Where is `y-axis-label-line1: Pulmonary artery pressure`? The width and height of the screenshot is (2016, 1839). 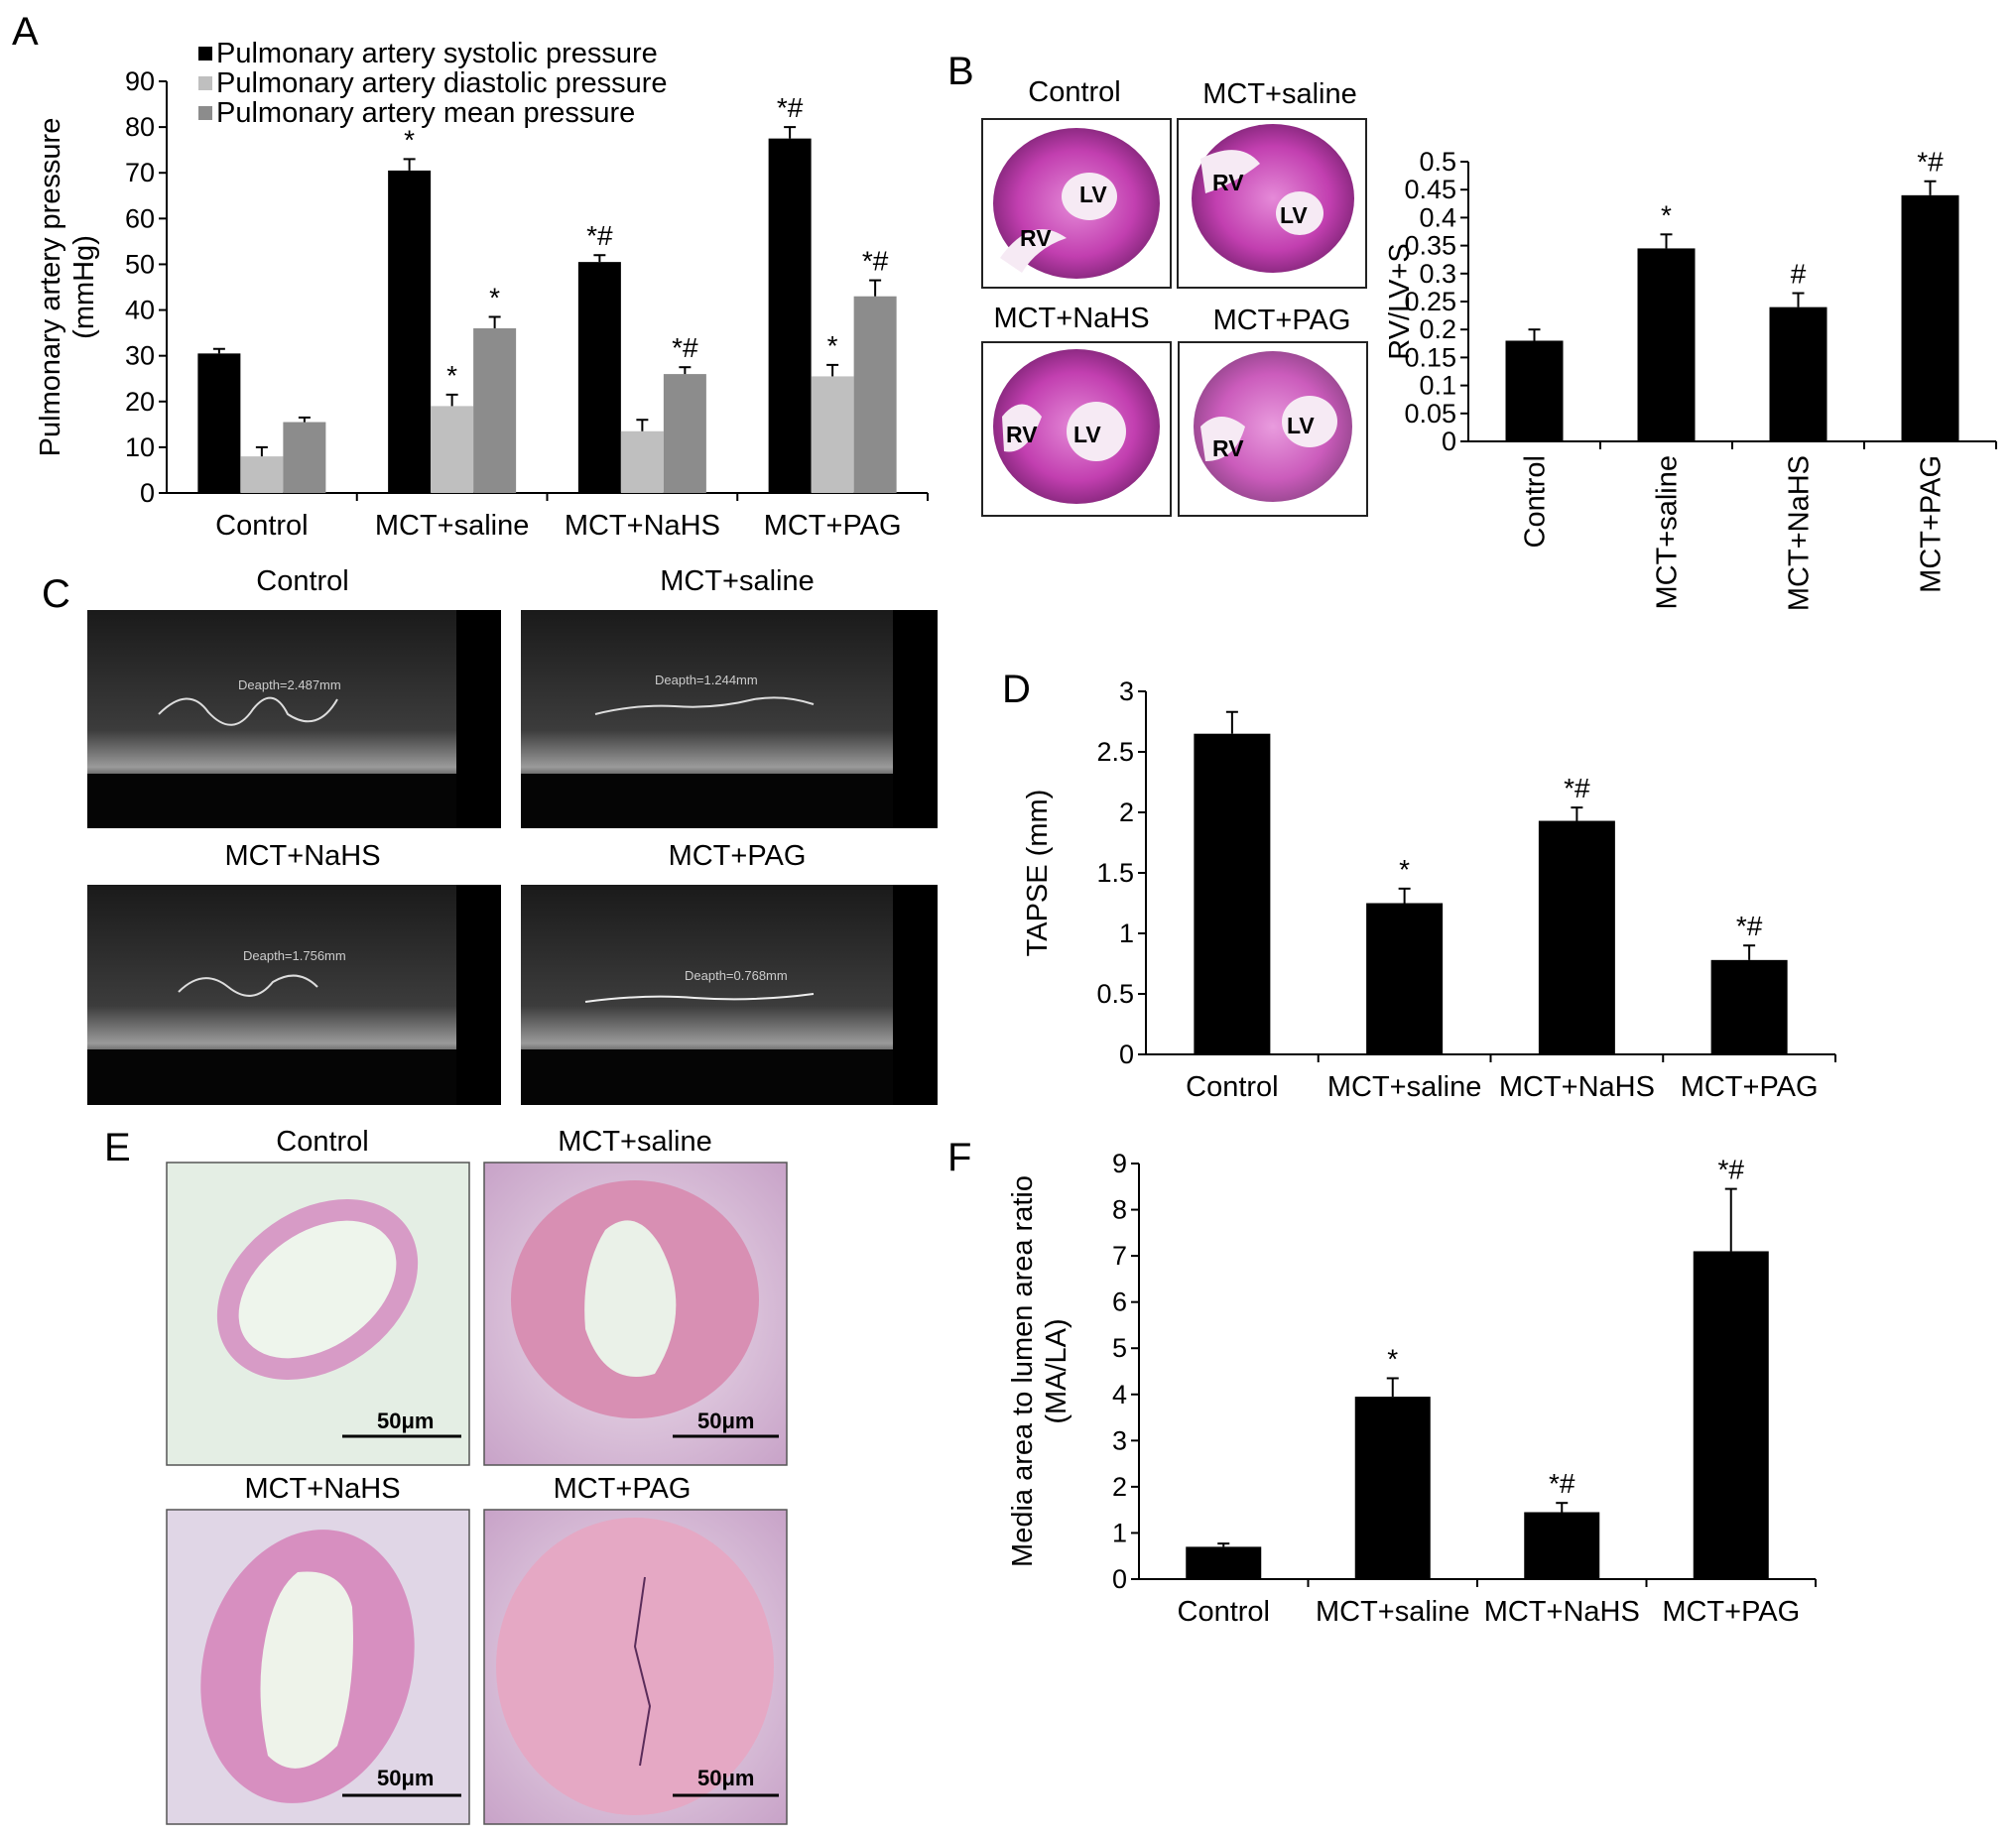 y-axis-label-line1: Pulmonary artery pressure is located at coordinates (50, 287).